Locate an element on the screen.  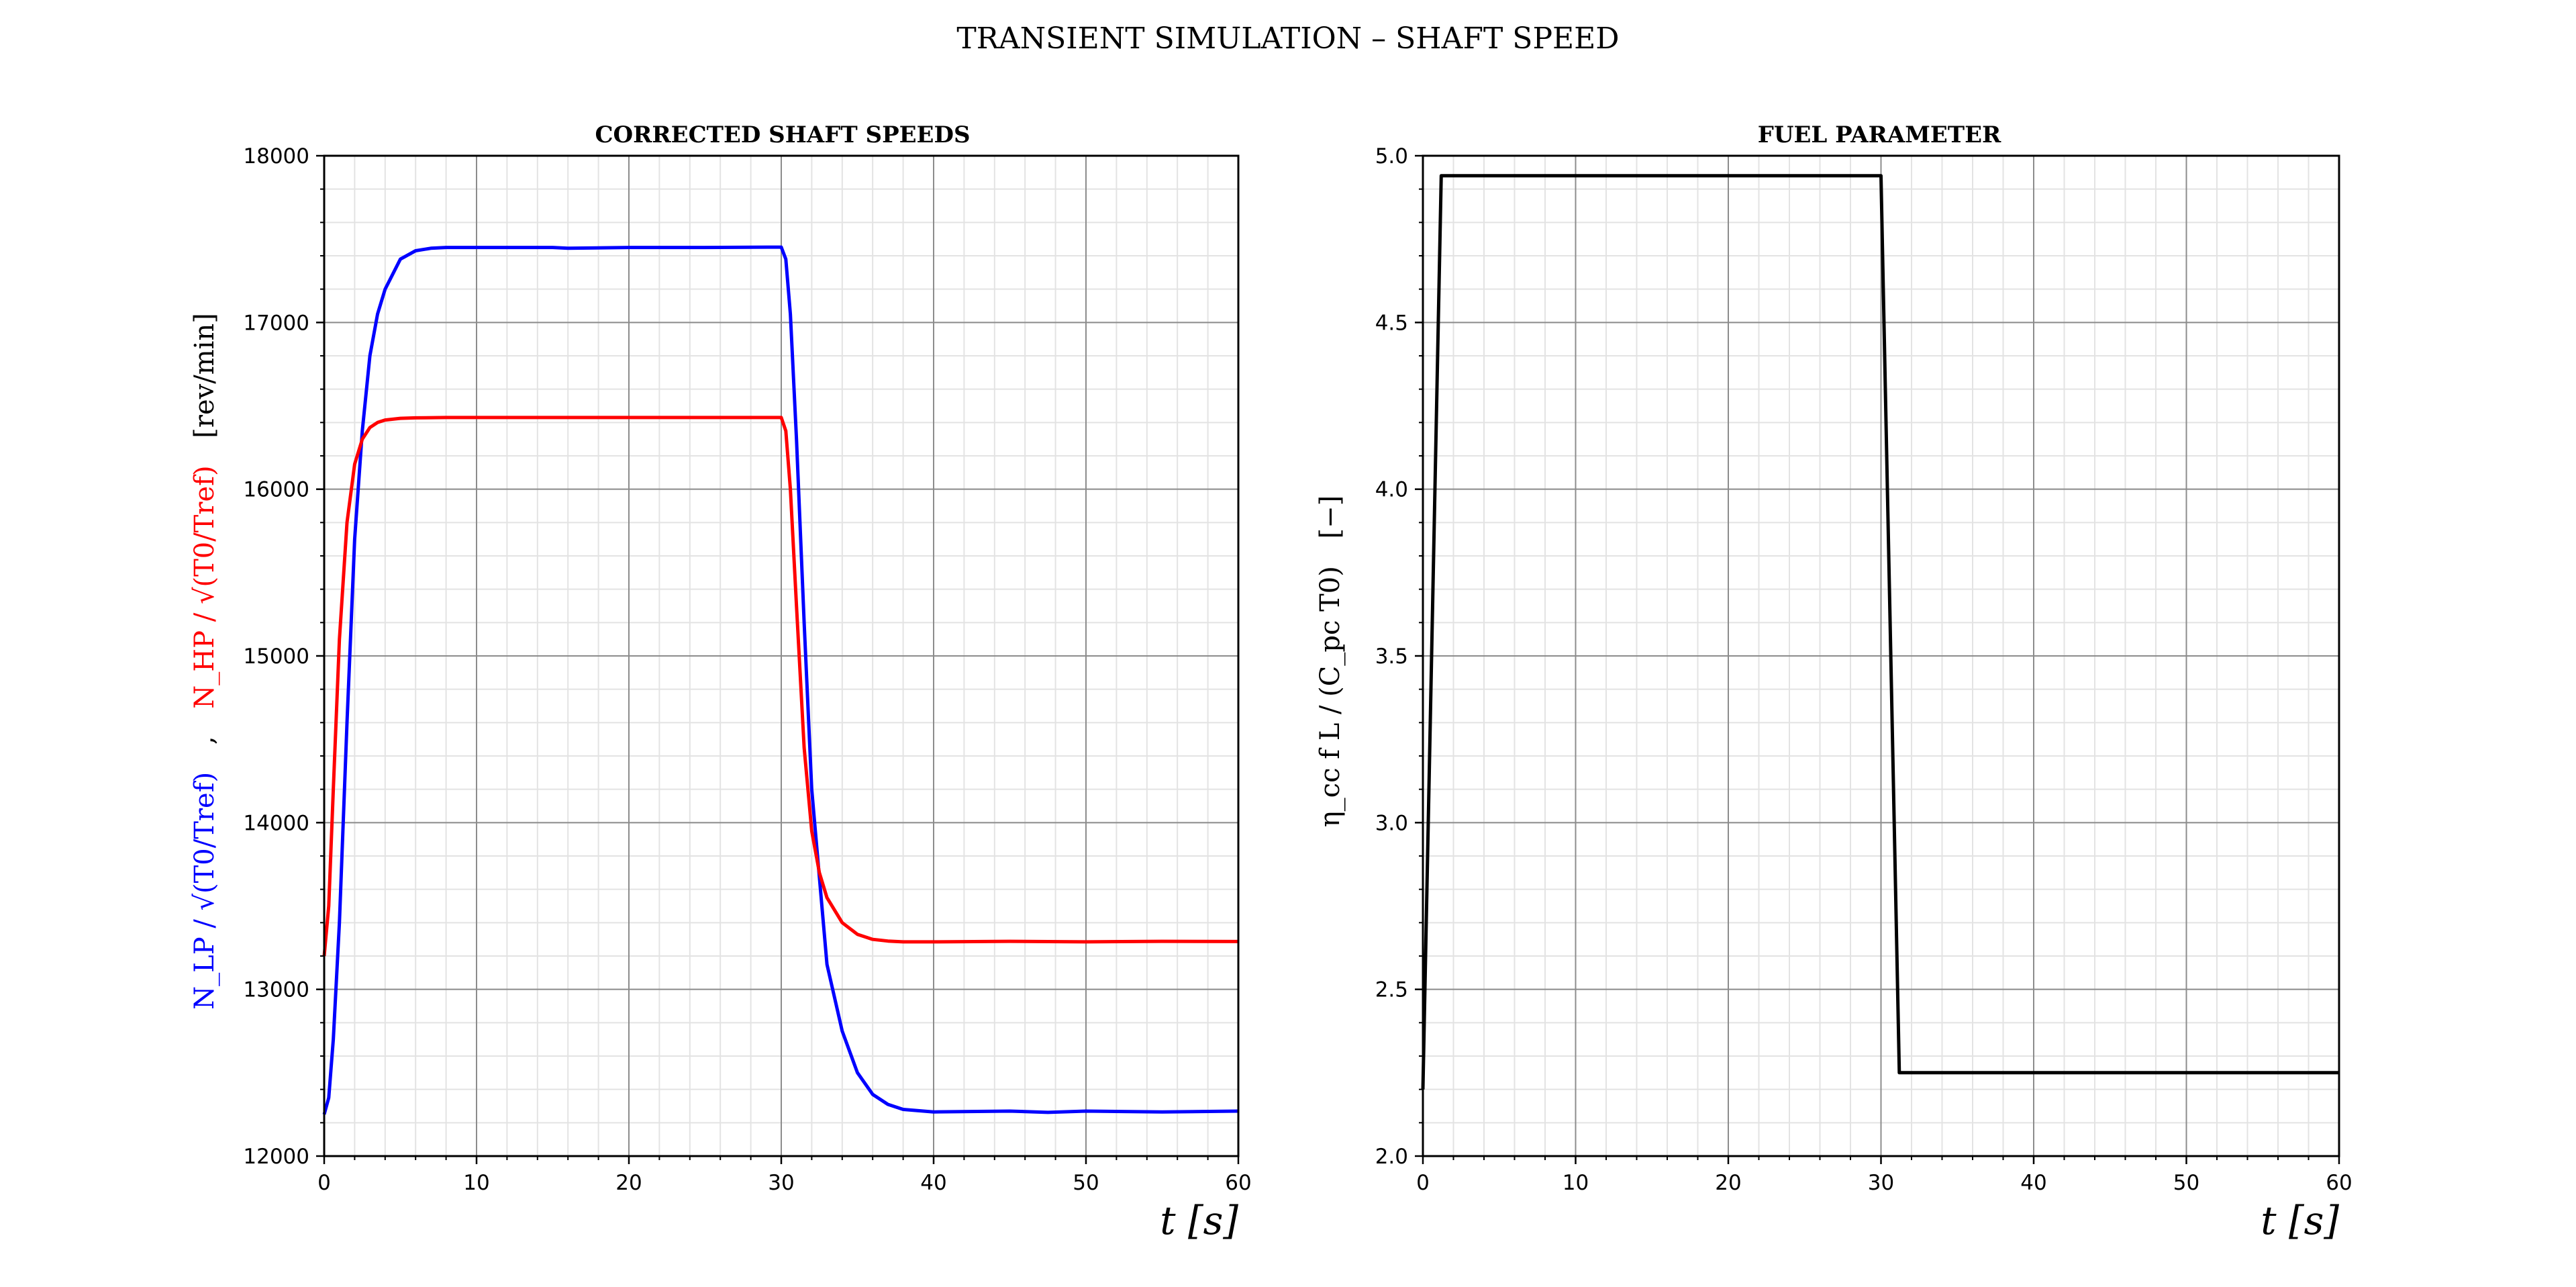
speed-y-label-lp: N_LP / √(T0/Tref) is located at coordinates (204, 891).